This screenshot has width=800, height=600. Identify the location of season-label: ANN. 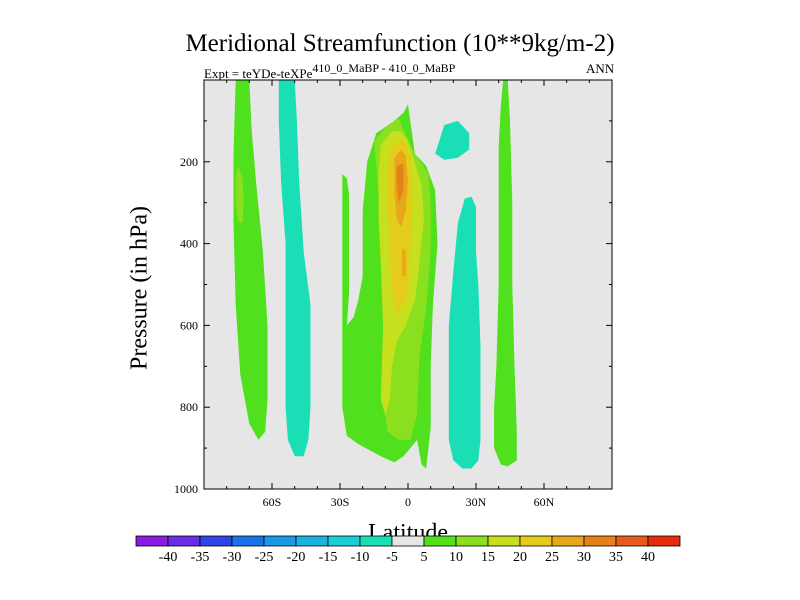
(600, 68).